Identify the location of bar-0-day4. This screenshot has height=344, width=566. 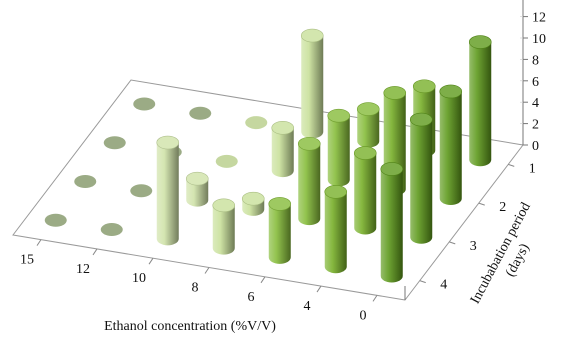
(392, 222).